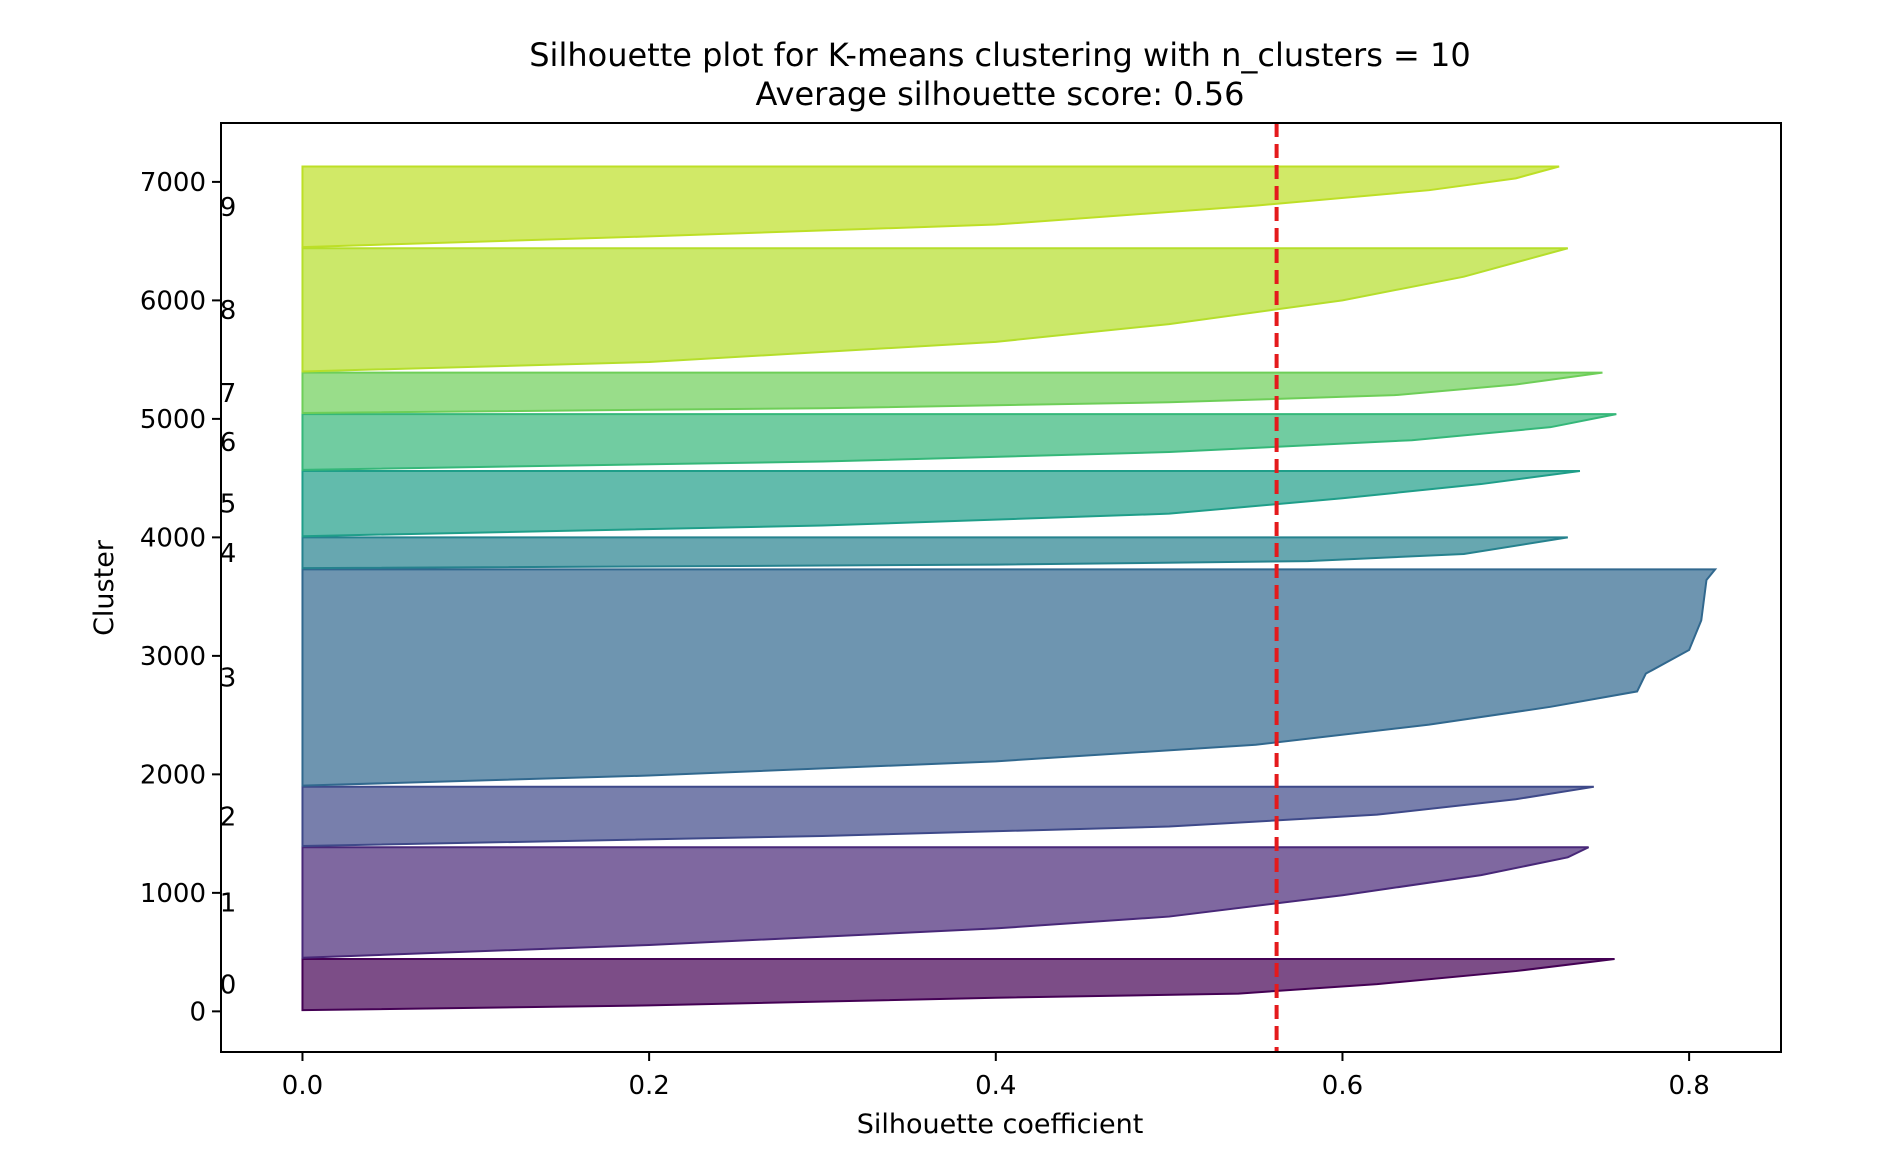 The image size is (1880, 1155). Describe the element at coordinates (958, 984) in the screenshot. I see `cluster-0-area` at that location.